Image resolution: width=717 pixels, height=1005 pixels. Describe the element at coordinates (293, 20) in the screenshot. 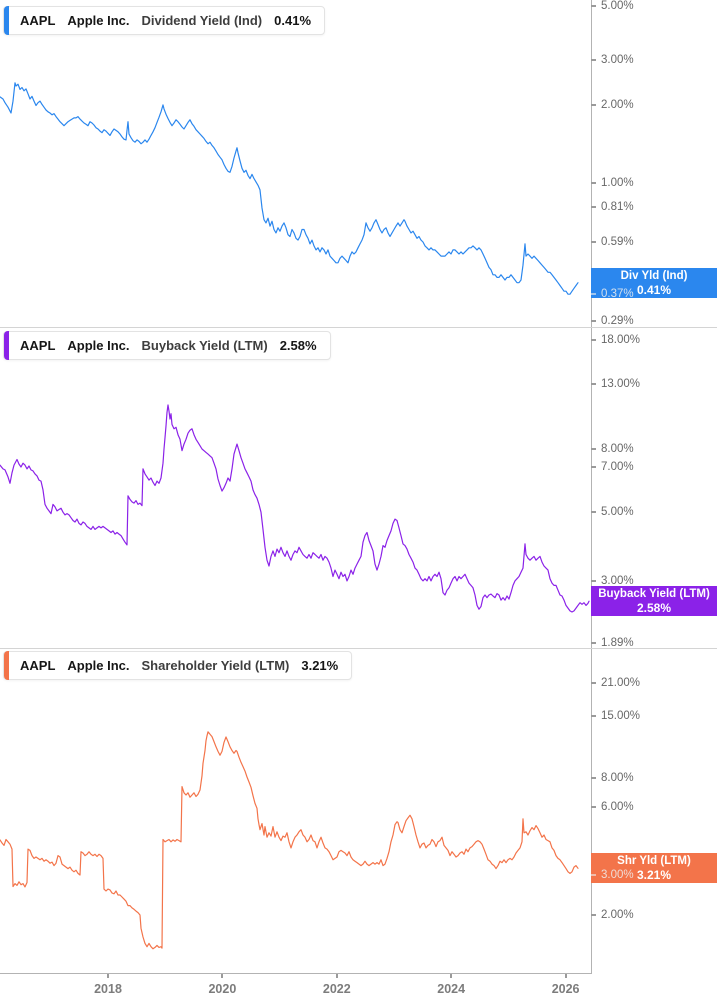

I see `metric-value: 0.41%` at that location.